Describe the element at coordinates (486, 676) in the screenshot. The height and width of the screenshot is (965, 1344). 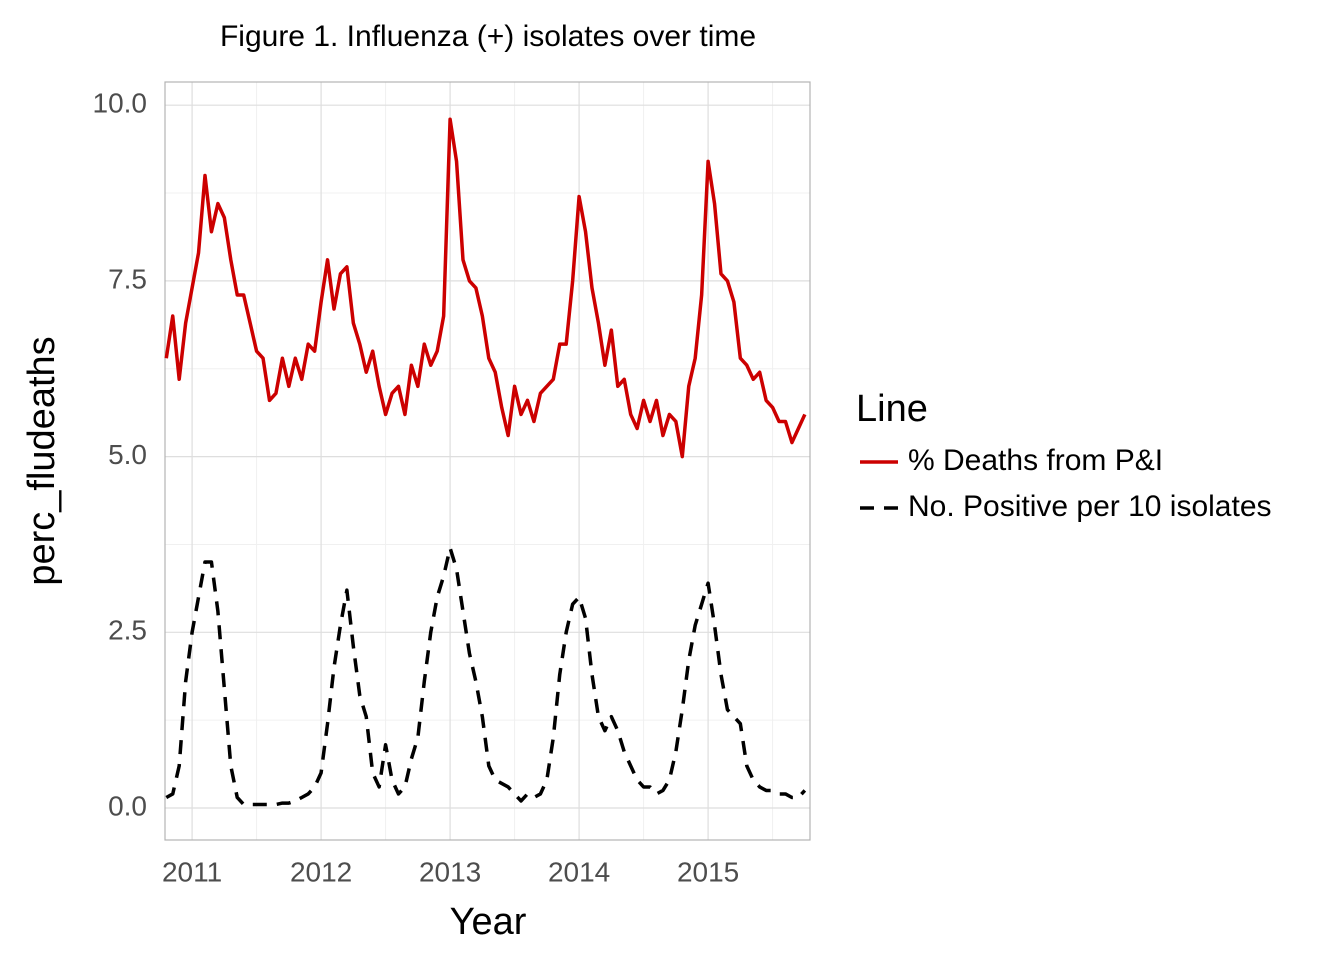
I see `series-line` at that location.